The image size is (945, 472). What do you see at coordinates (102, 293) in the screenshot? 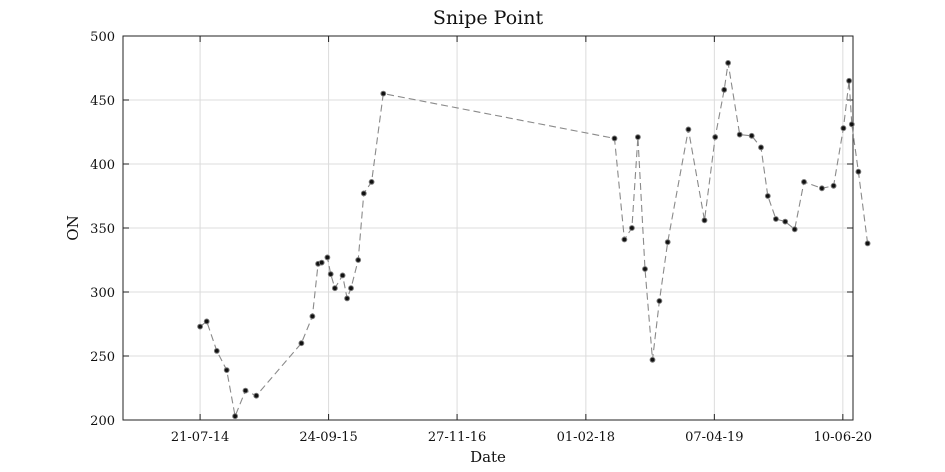
I see `y-tick-label: 300` at bounding box center [102, 293].